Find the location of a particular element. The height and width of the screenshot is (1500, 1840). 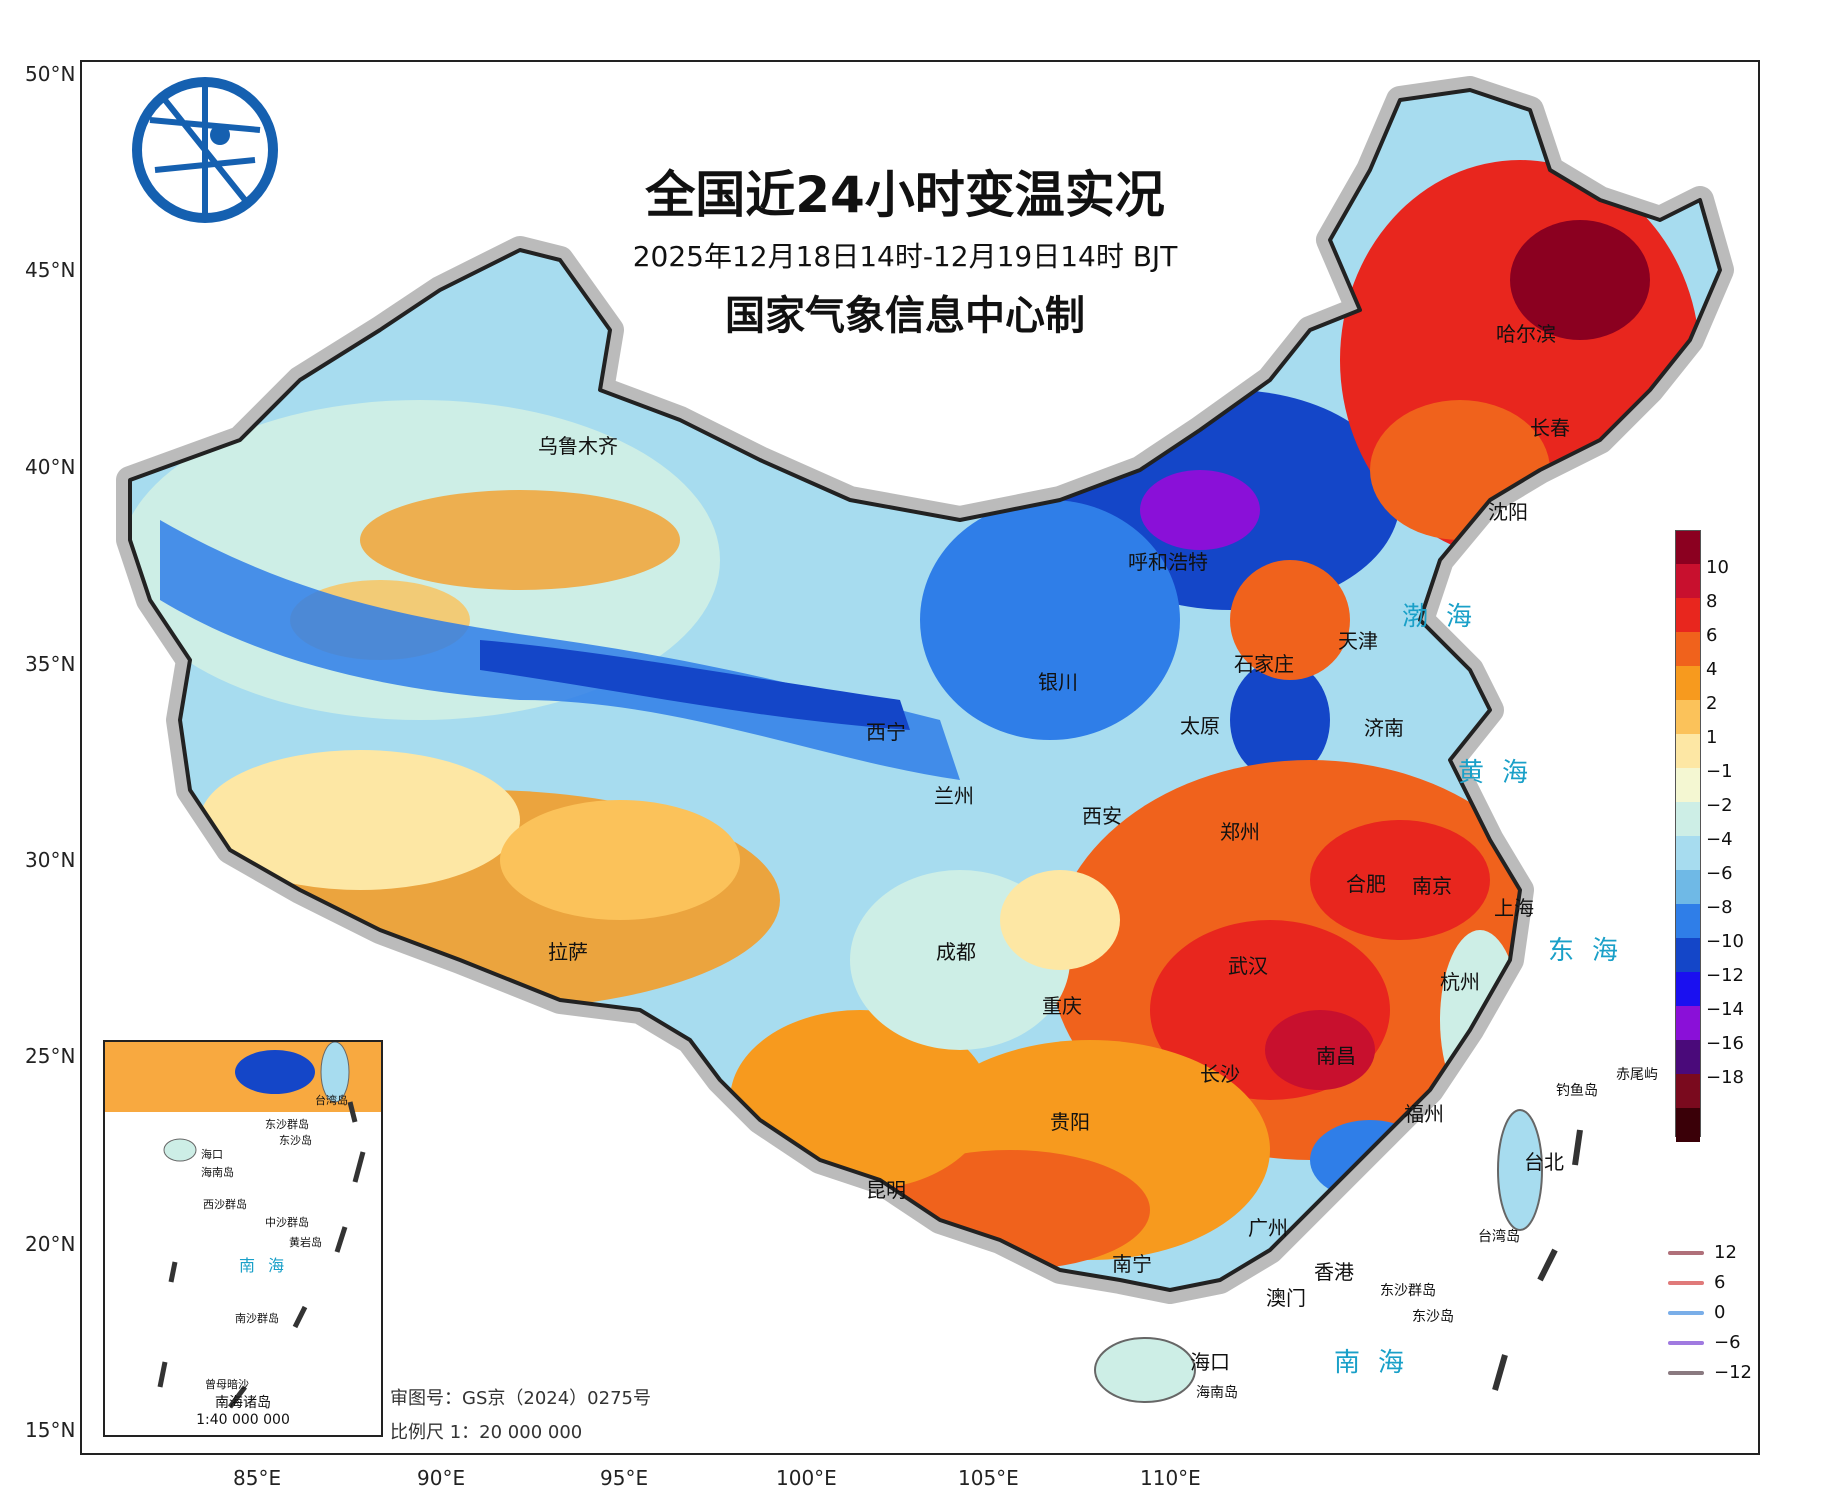

inset-label: 东沙群岛 is located at coordinates (287, 1124).